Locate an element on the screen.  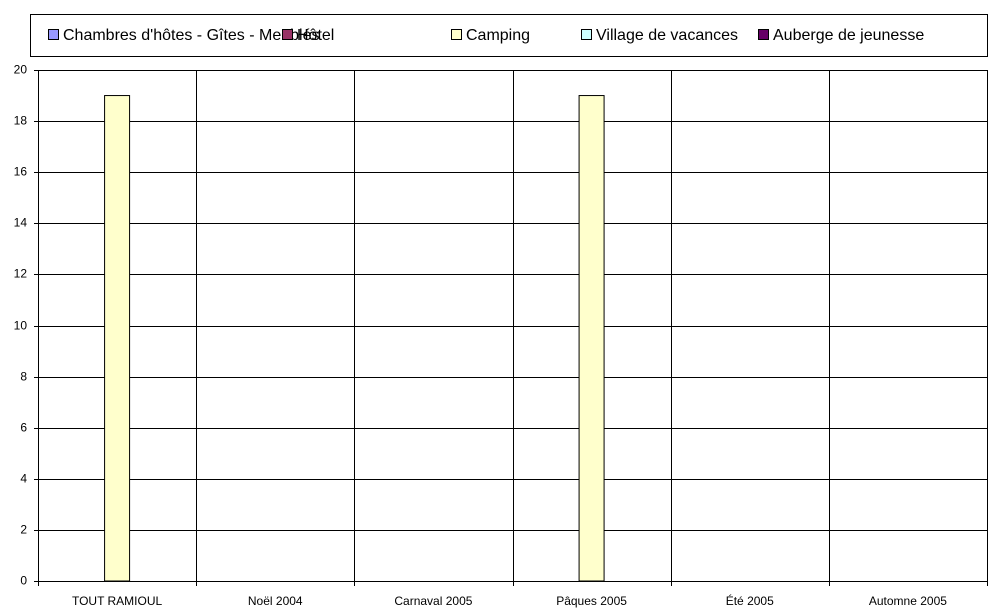
x-tick-label: Été 2005 is located at coordinates (750, 600).